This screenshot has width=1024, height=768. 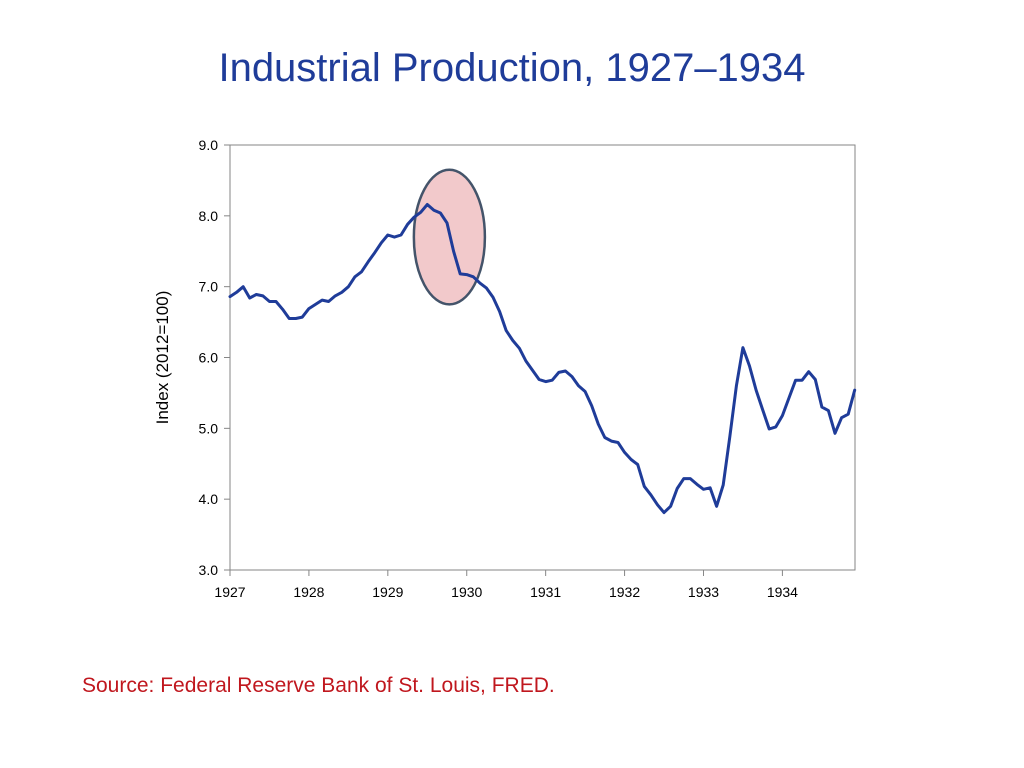 I want to click on x-tick-label: 1932, so click(x=624, y=592).